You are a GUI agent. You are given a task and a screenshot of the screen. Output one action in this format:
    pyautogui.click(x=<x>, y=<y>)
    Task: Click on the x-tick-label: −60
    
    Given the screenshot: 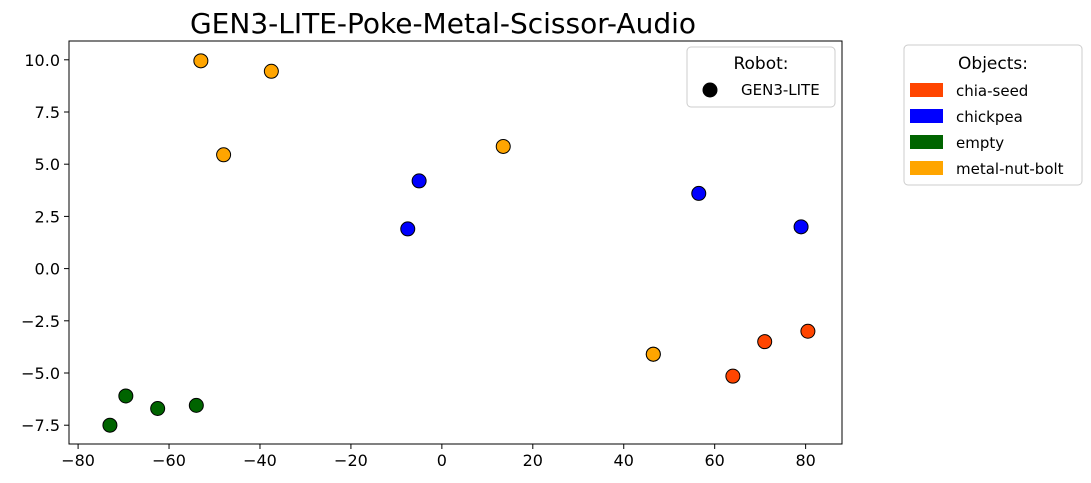 What is the action you would take?
    pyautogui.click(x=169, y=460)
    